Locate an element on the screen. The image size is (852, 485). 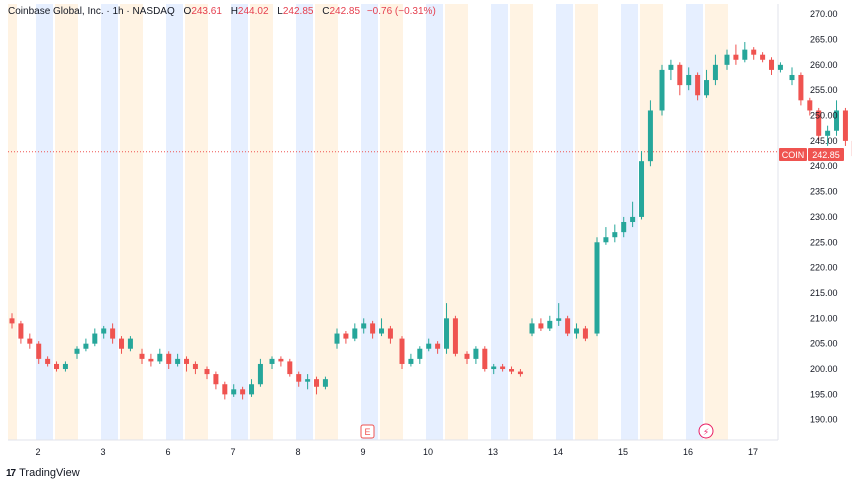
dividend-marker-icon is located at coordinates (706, 431).